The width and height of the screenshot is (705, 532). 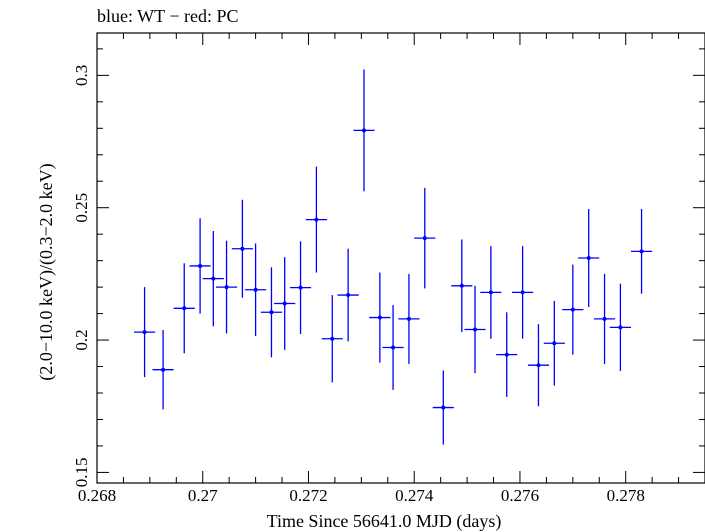 What do you see at coordinates (167, 16) in the screenshot?
I see `chart-title: blue: WT − red: PC` at bounding box center [167, 16].